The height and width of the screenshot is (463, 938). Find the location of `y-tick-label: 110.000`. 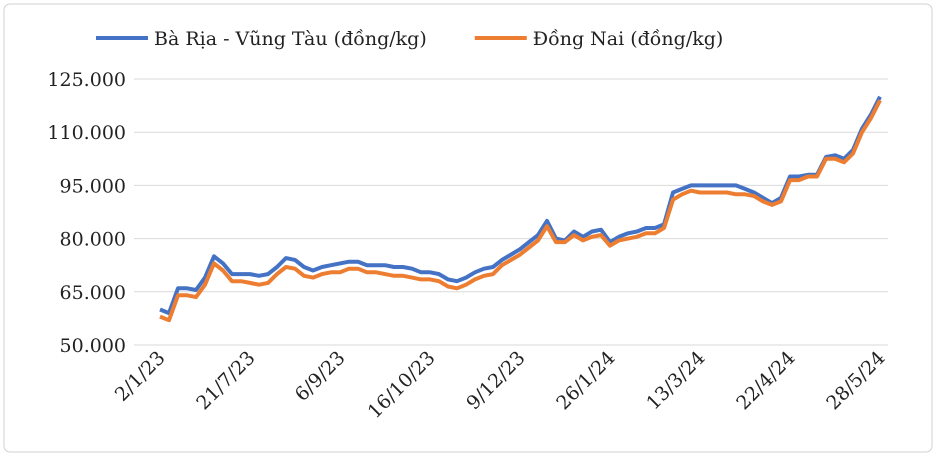

y-tick-label: 110.000 is located at coordinates (86, 133).